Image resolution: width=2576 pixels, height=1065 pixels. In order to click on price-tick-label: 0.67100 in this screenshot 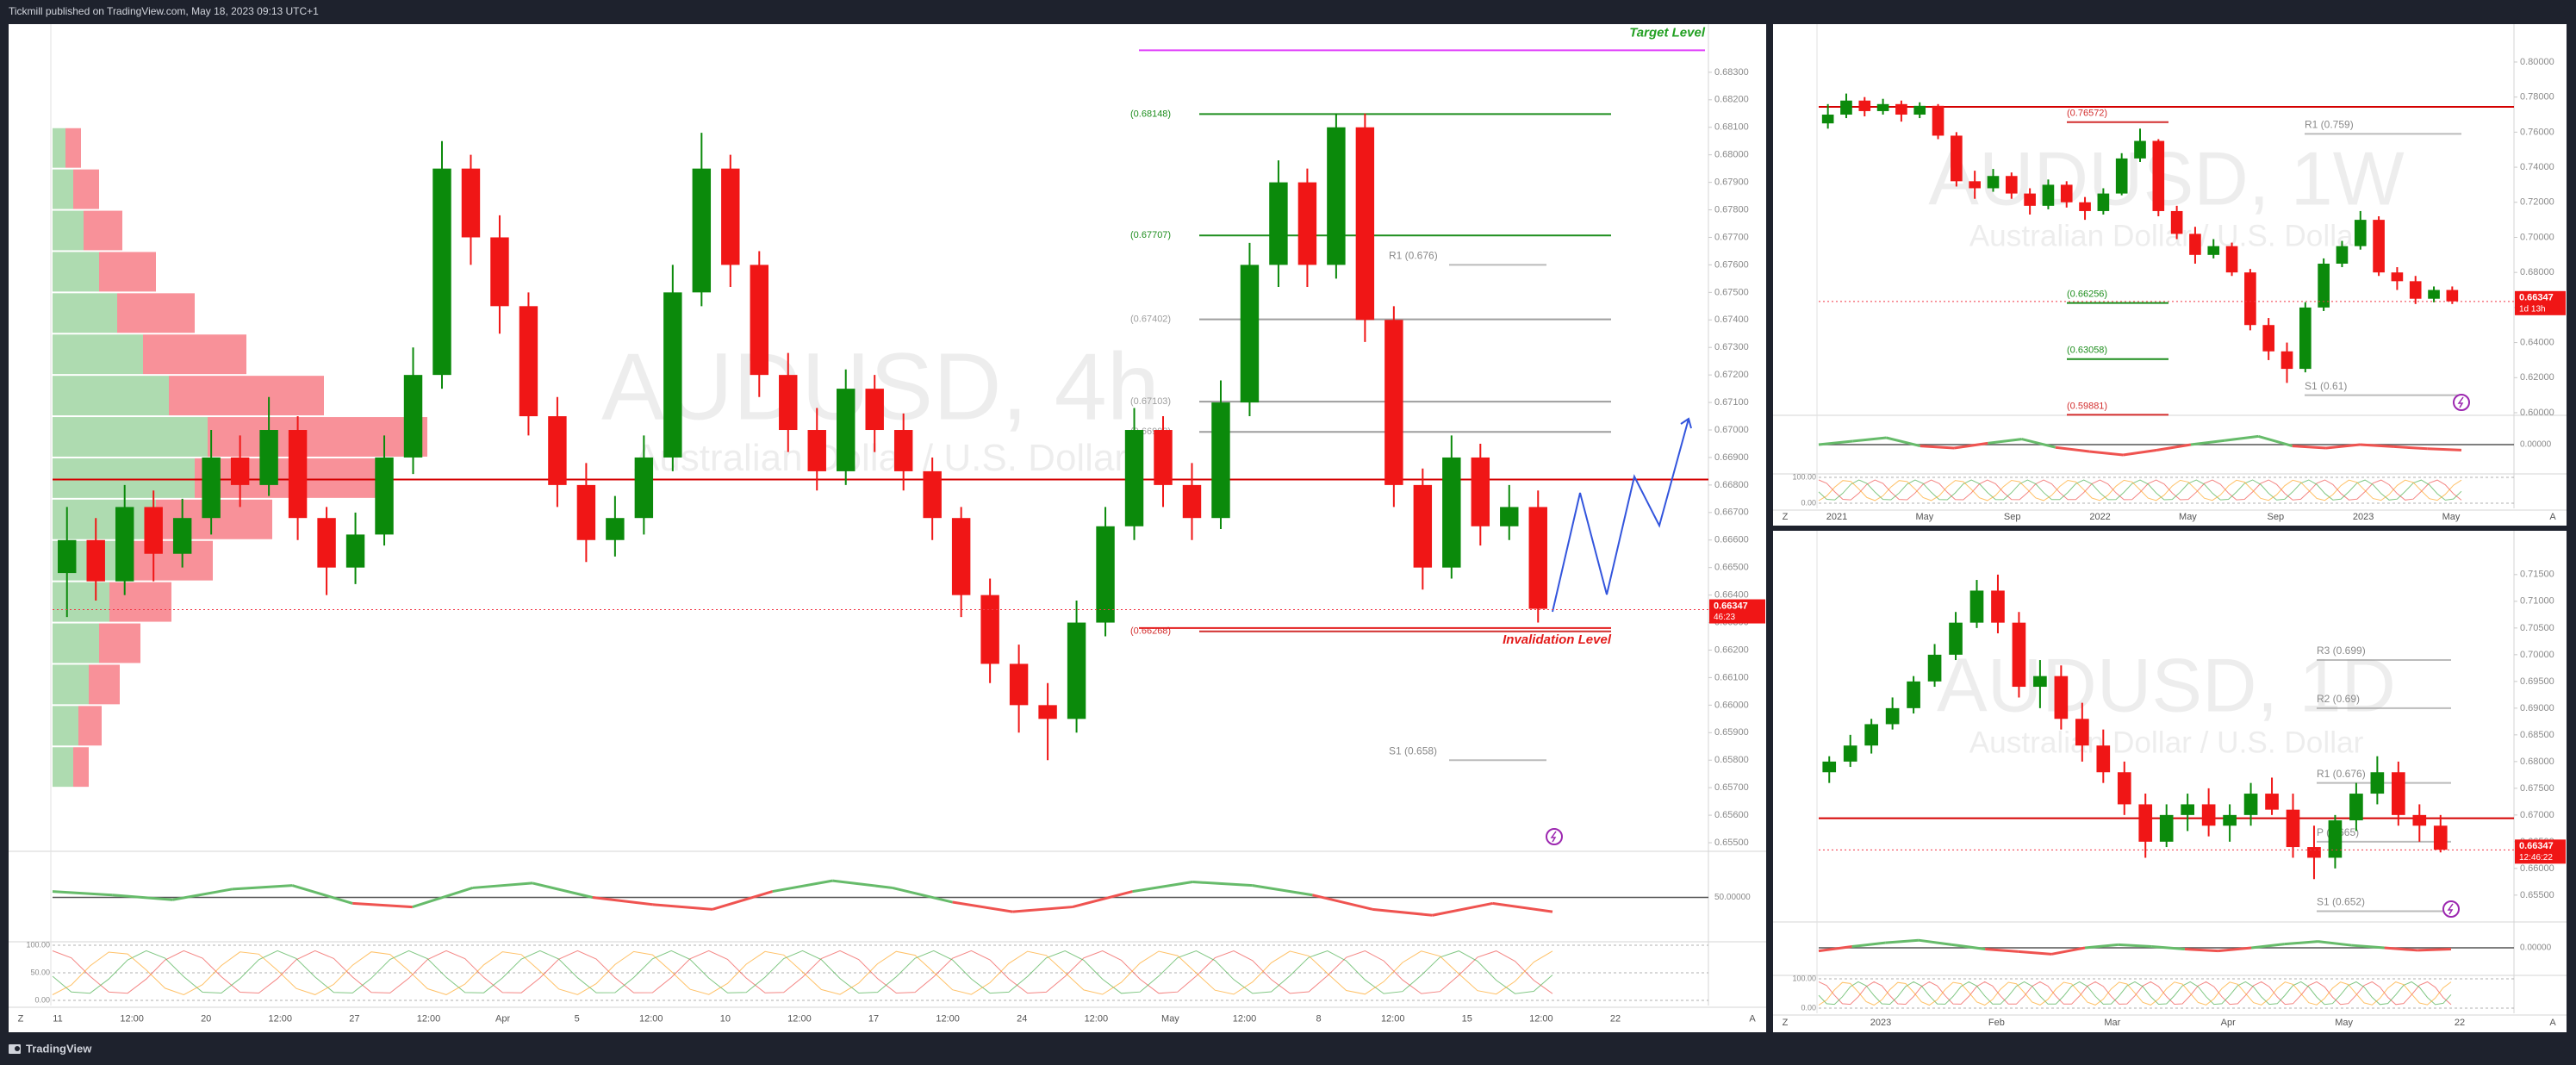, I will do `click(1732, 402)`.